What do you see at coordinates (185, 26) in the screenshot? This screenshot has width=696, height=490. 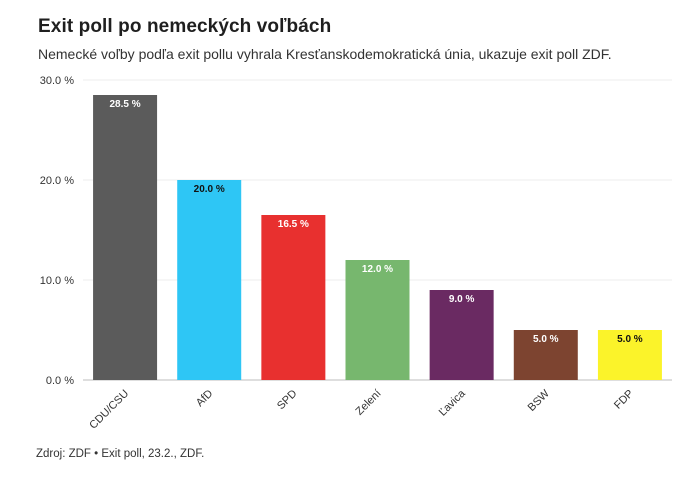 I see `chart-title: Exit poll po nemeckých voľbách` at bounding box center [185, 26].